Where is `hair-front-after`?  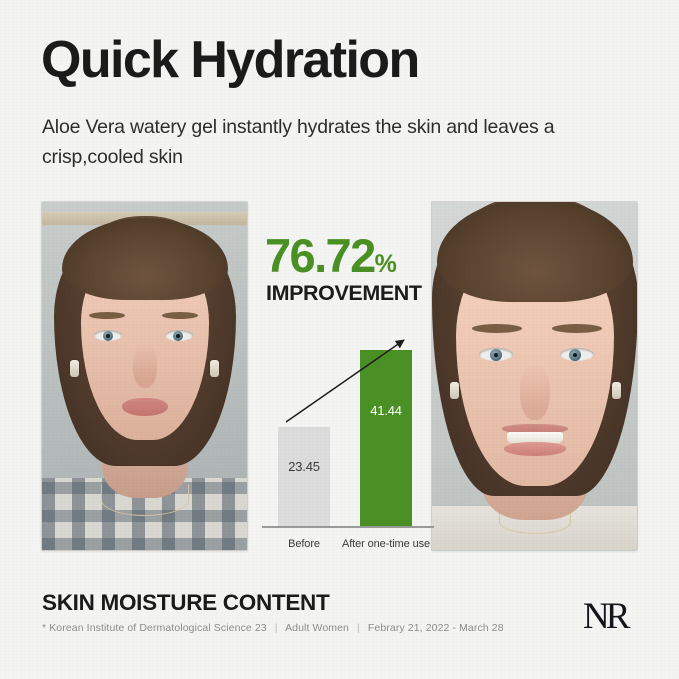 hair-front-after is located at coordinates (534, 252).